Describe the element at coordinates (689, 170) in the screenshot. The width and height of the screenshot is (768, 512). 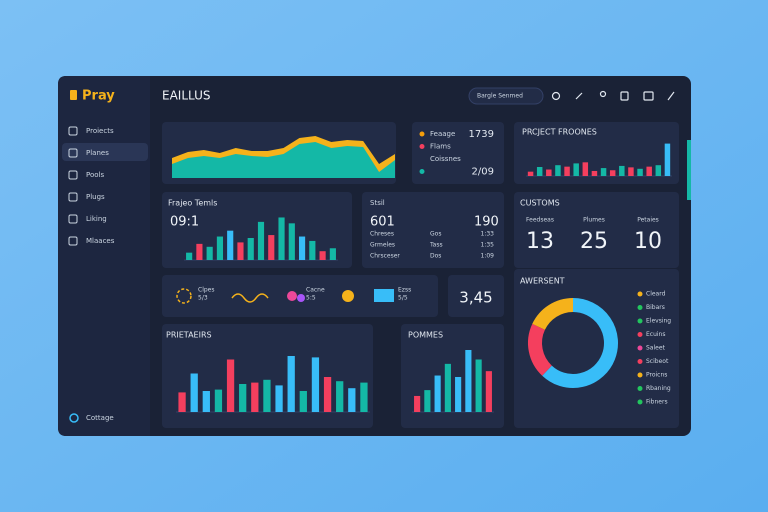
I see `scroll-accent` at that location.